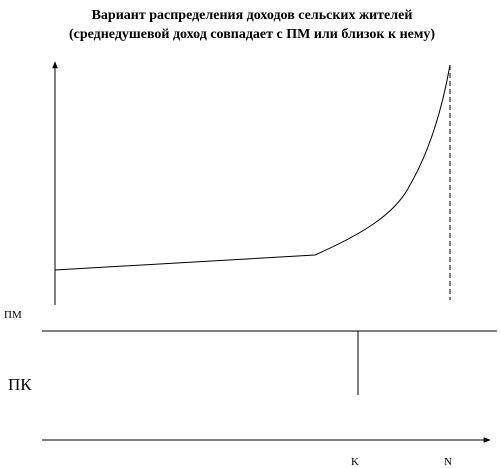  I want to click on k-label: K, so click(355, 462).